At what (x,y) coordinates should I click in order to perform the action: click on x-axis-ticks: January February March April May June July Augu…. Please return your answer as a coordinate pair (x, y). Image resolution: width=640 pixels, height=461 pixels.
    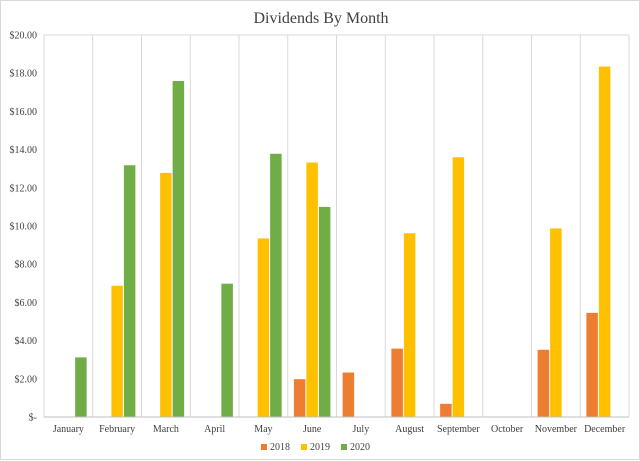
    Looking at the image, I should click on (339, 429).